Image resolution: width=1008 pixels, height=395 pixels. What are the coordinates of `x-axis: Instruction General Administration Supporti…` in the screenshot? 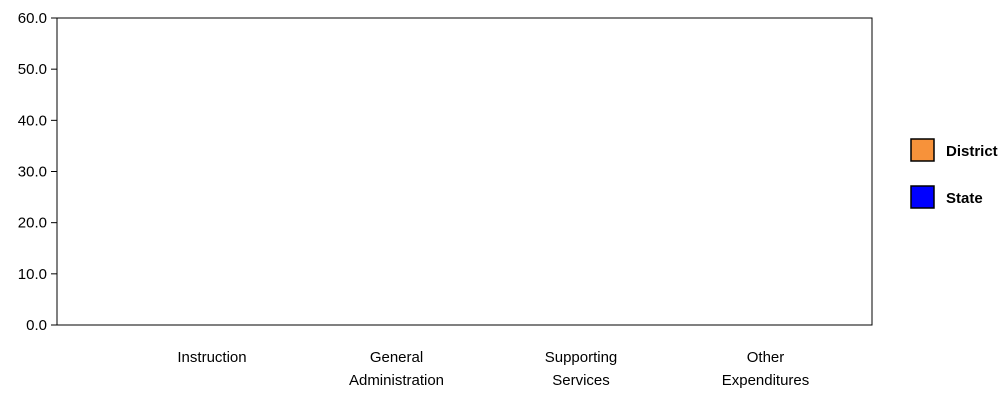 It's located at (493, 369).